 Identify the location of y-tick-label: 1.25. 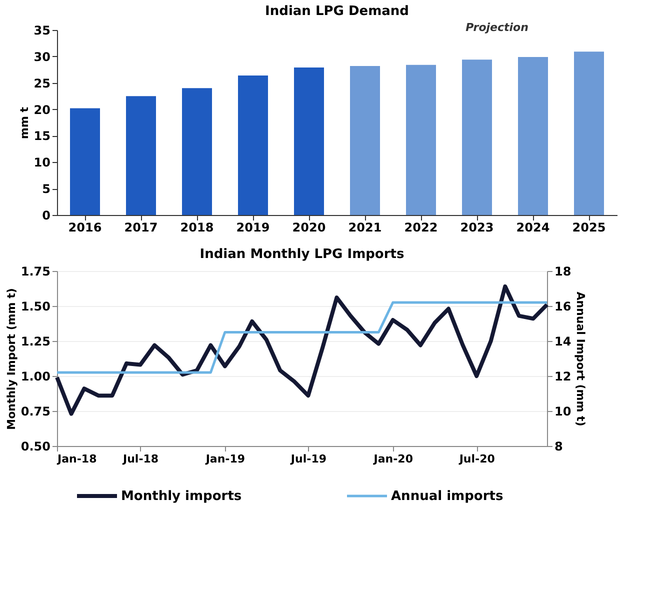
(35, 341).